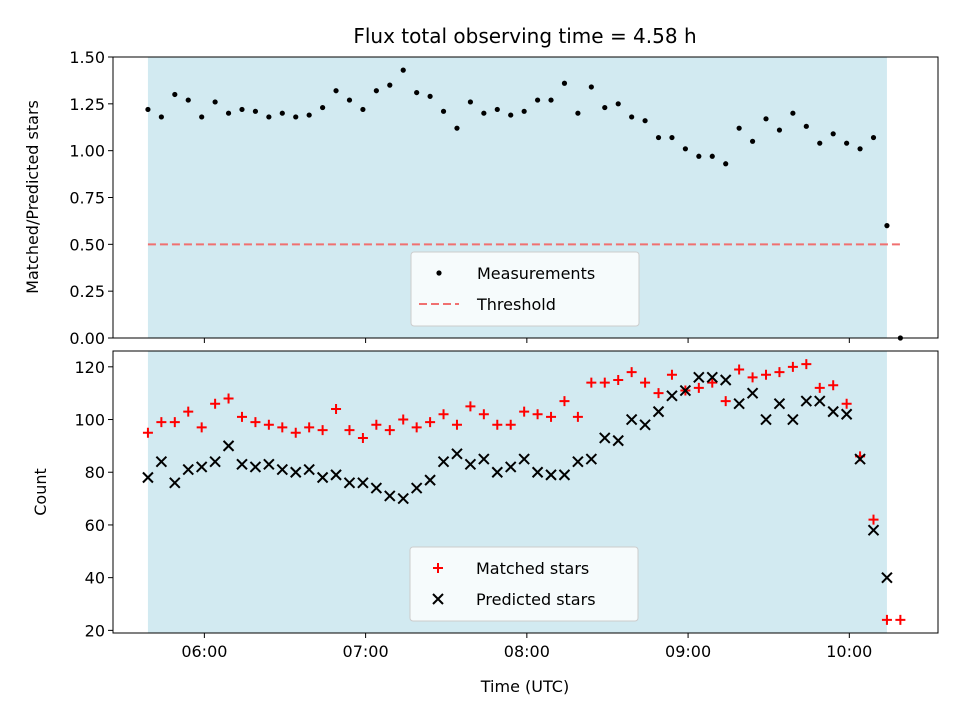 This screenshot has width=960, height=720. Describe the element at coordinates (849, 651) in the screenshot. I see `x-tick-label: 10:00` at that location.